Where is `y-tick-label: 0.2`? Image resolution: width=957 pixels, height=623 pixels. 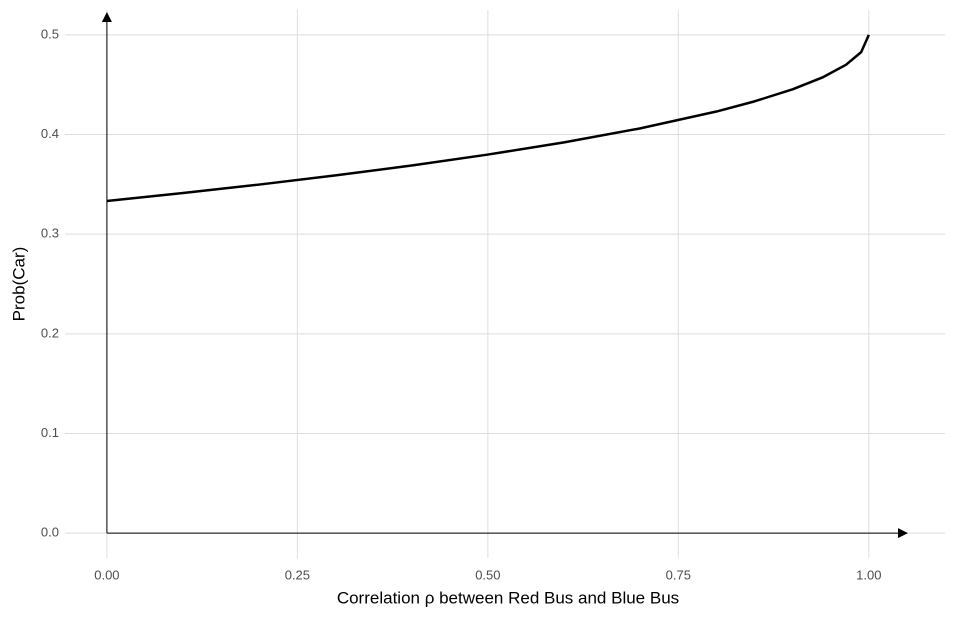 y-tick-label: 0.2 is located at coordinates (50, 332).